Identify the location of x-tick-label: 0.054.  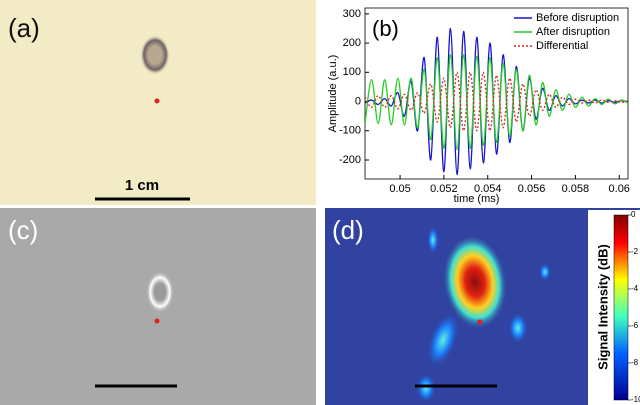
(488, 189).